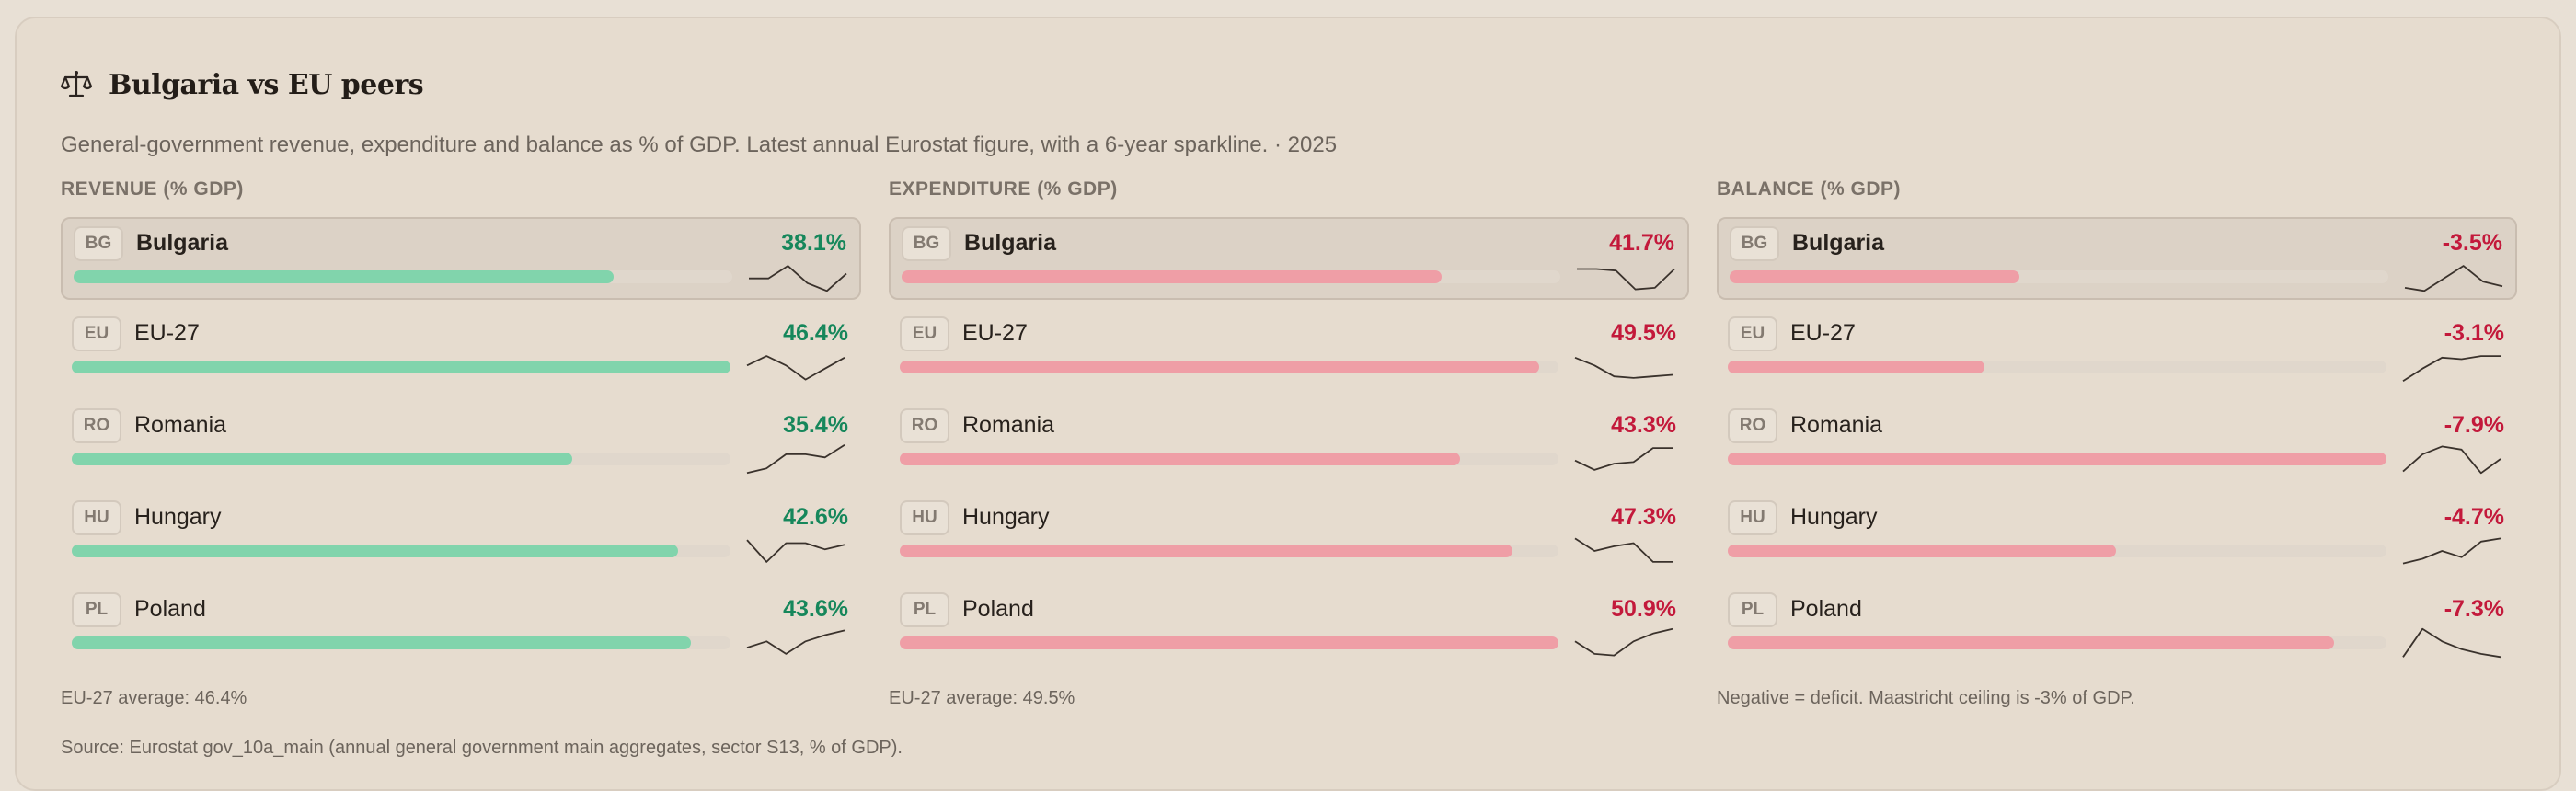 This screenshot has width=2576, height=791. Describe the element at coordinates (1643, 609) in the screenshot. I see `metric-value: 50.9%` at that location.